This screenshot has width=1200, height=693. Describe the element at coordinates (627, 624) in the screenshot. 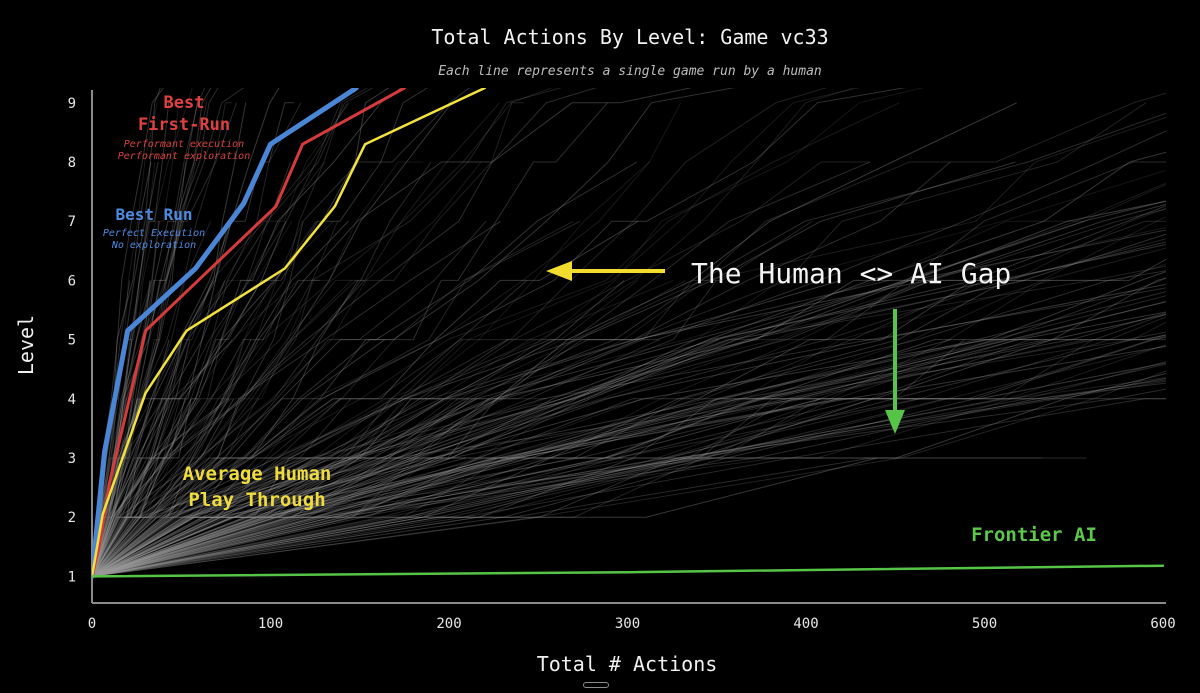

I see `x-tick-label: 300` at that location.